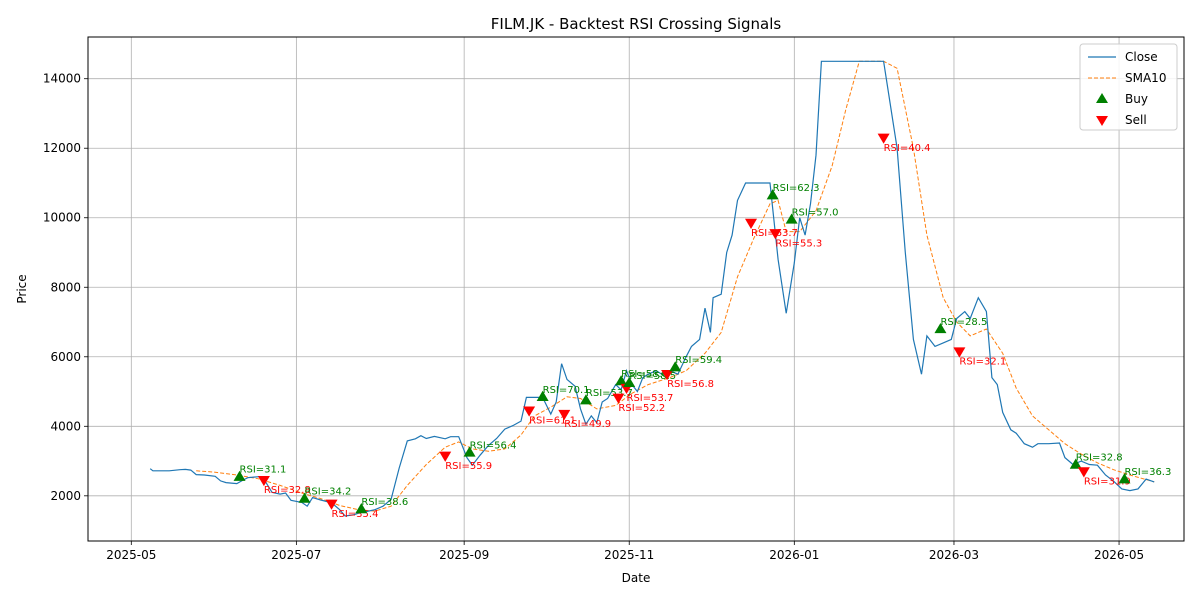 Image resolution: width=1200 pixels, height=600 pixels. Describe the element at coordinates (1147, 472) in the screenshot. I see `buy-signal-label: RSI=36.3` at that location.